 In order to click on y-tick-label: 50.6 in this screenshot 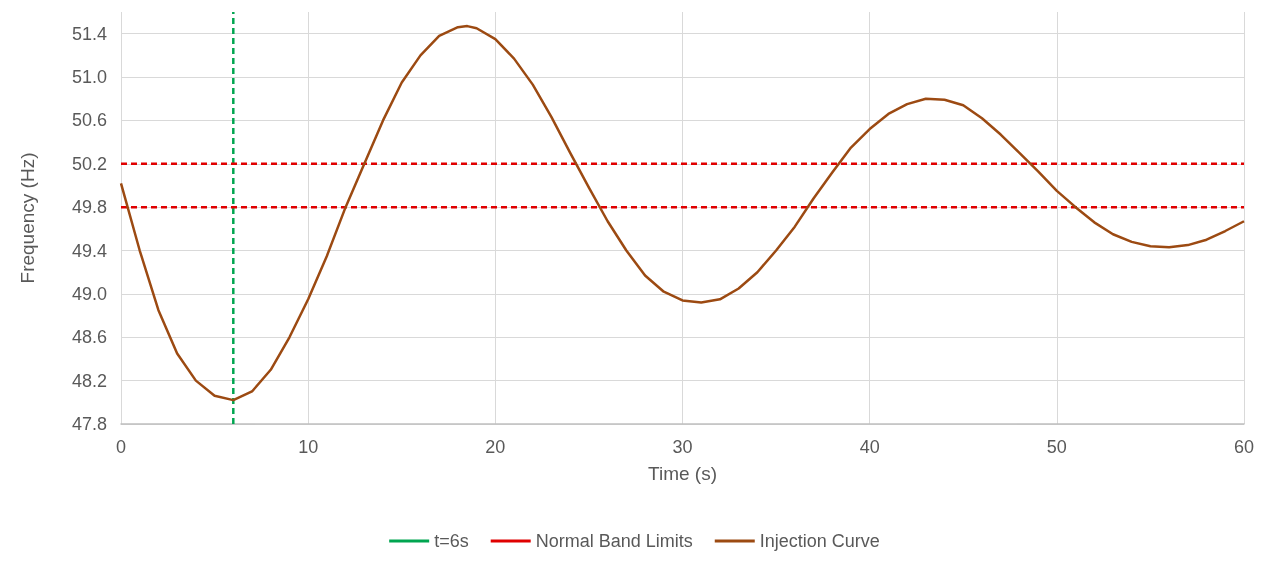, I will do `click(89, 120)`.